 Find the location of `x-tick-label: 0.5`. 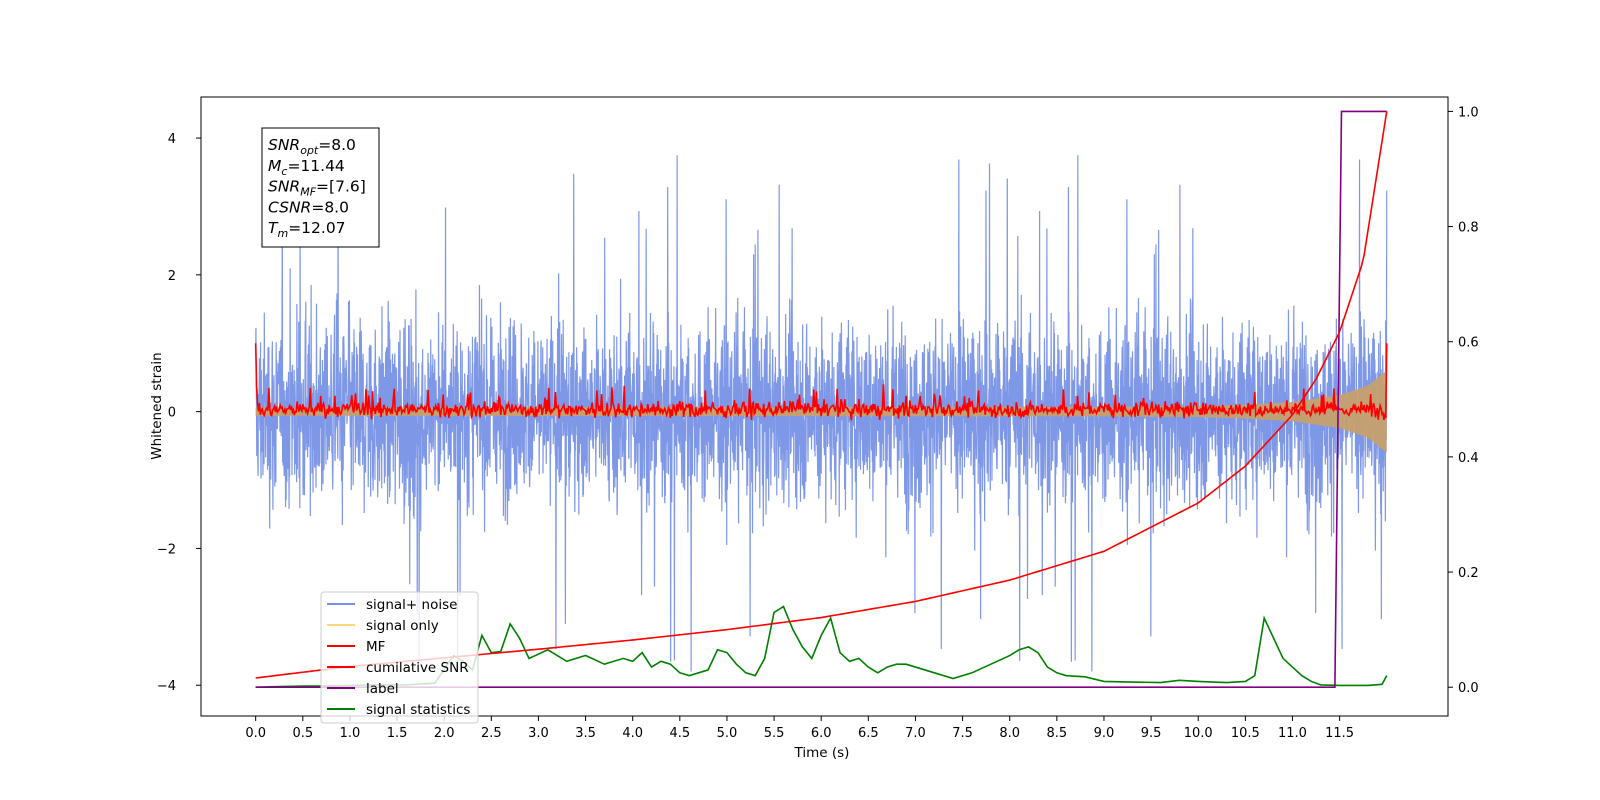

x-tick-label: 0.5 is located at coordinates (302, 733).